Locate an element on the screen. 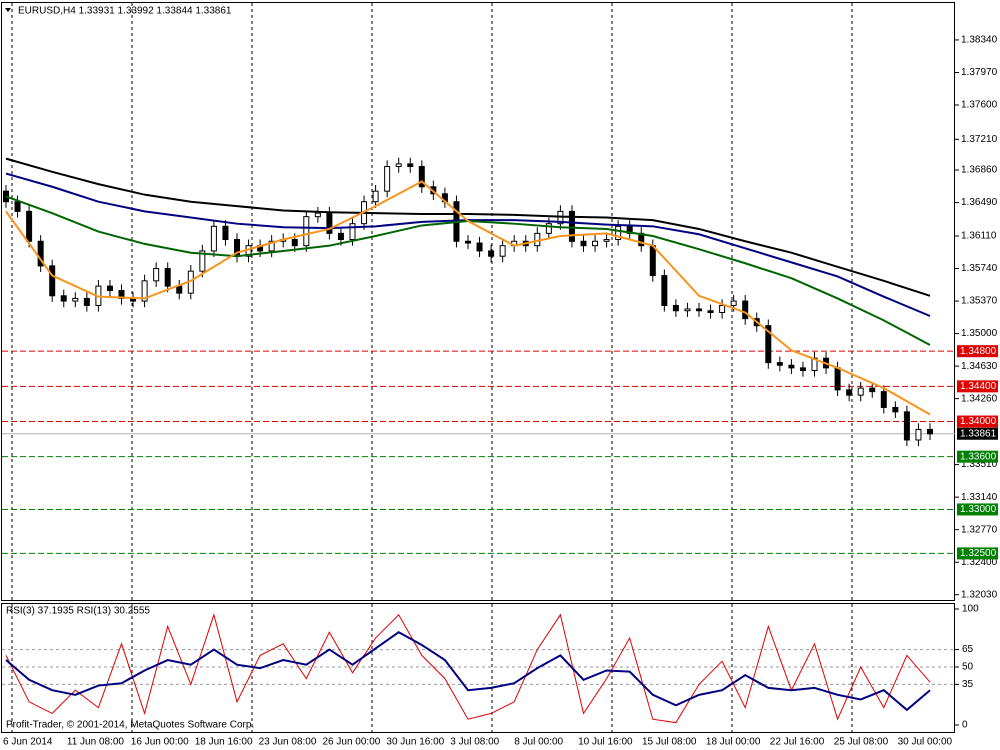 The height and width of the screenshot is (750, 1000). current-price-label: 1.33861 is located at coordinates (978, 433).